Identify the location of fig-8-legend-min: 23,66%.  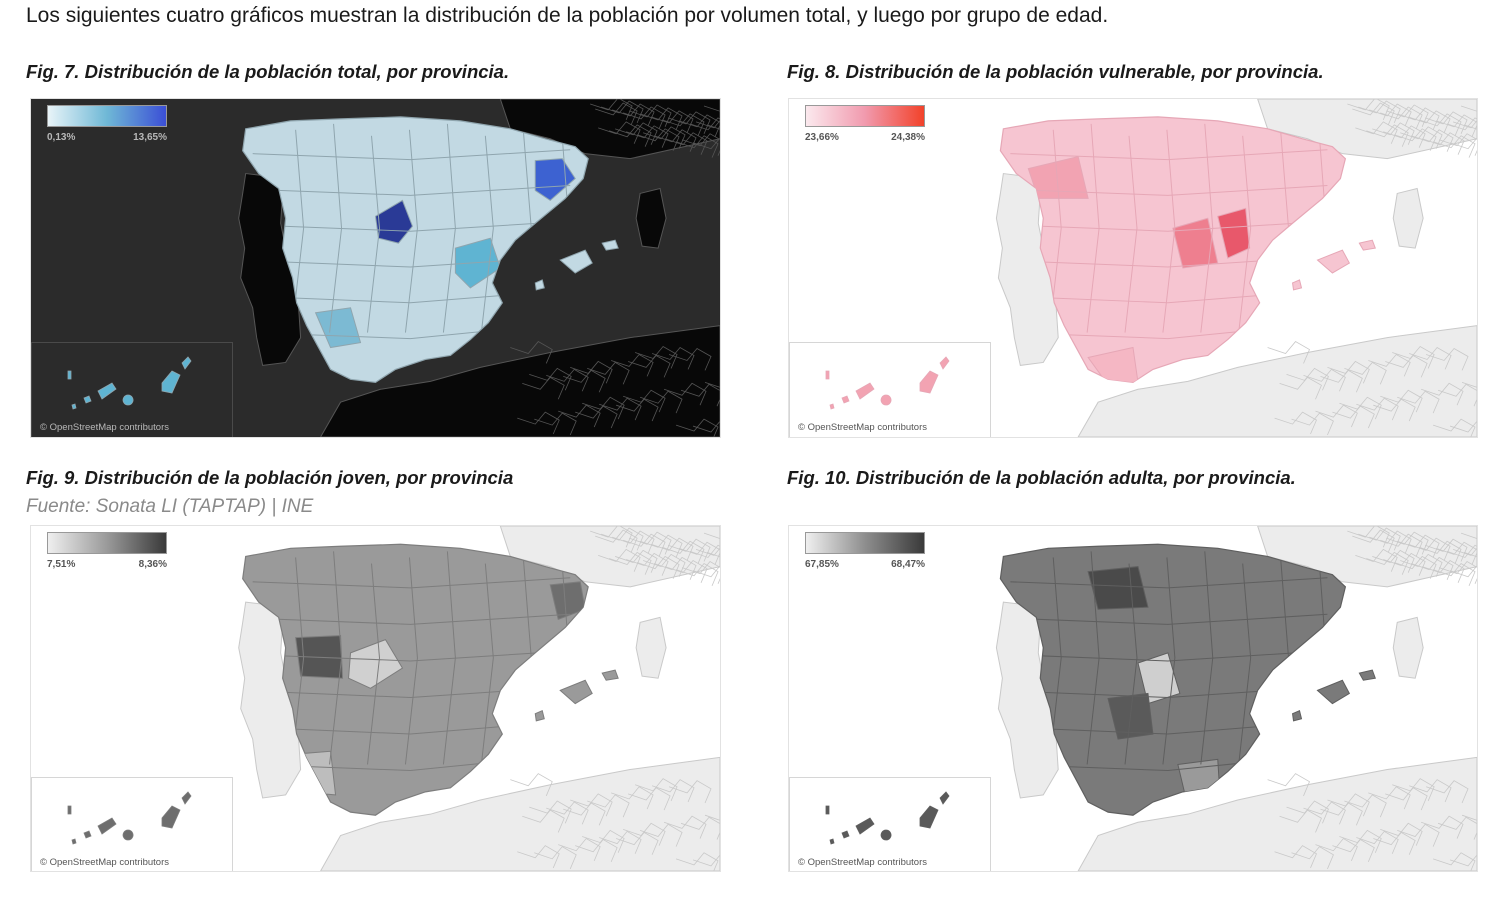
(822, 137).